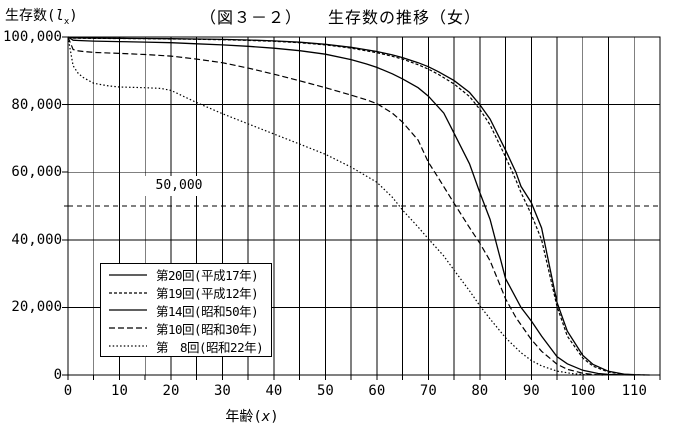 This screenshot has width=675, height=433. What do you see at coordinates (207, 276) in the screenshot?
I see `legend-label: 第20回(平成17年)` at bounding box center [207, 276].